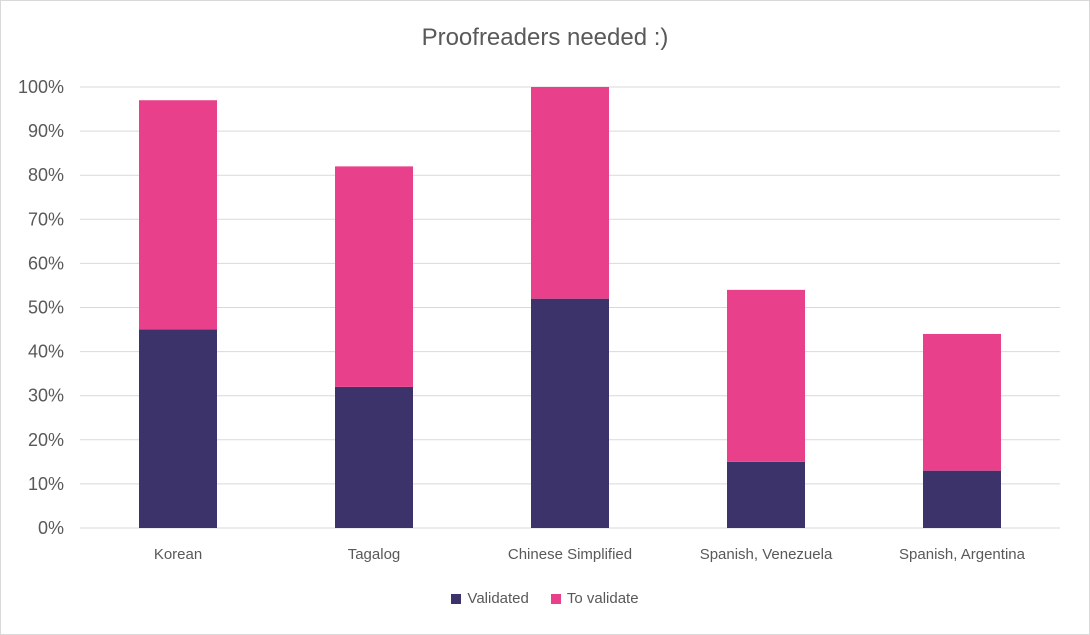 The height and width of the screenshot is (635, 1090). What do you see at coordinates (46, 396) in the screenshot?
I see `y-tick-label: 30%` at bounding box center [46, 396].